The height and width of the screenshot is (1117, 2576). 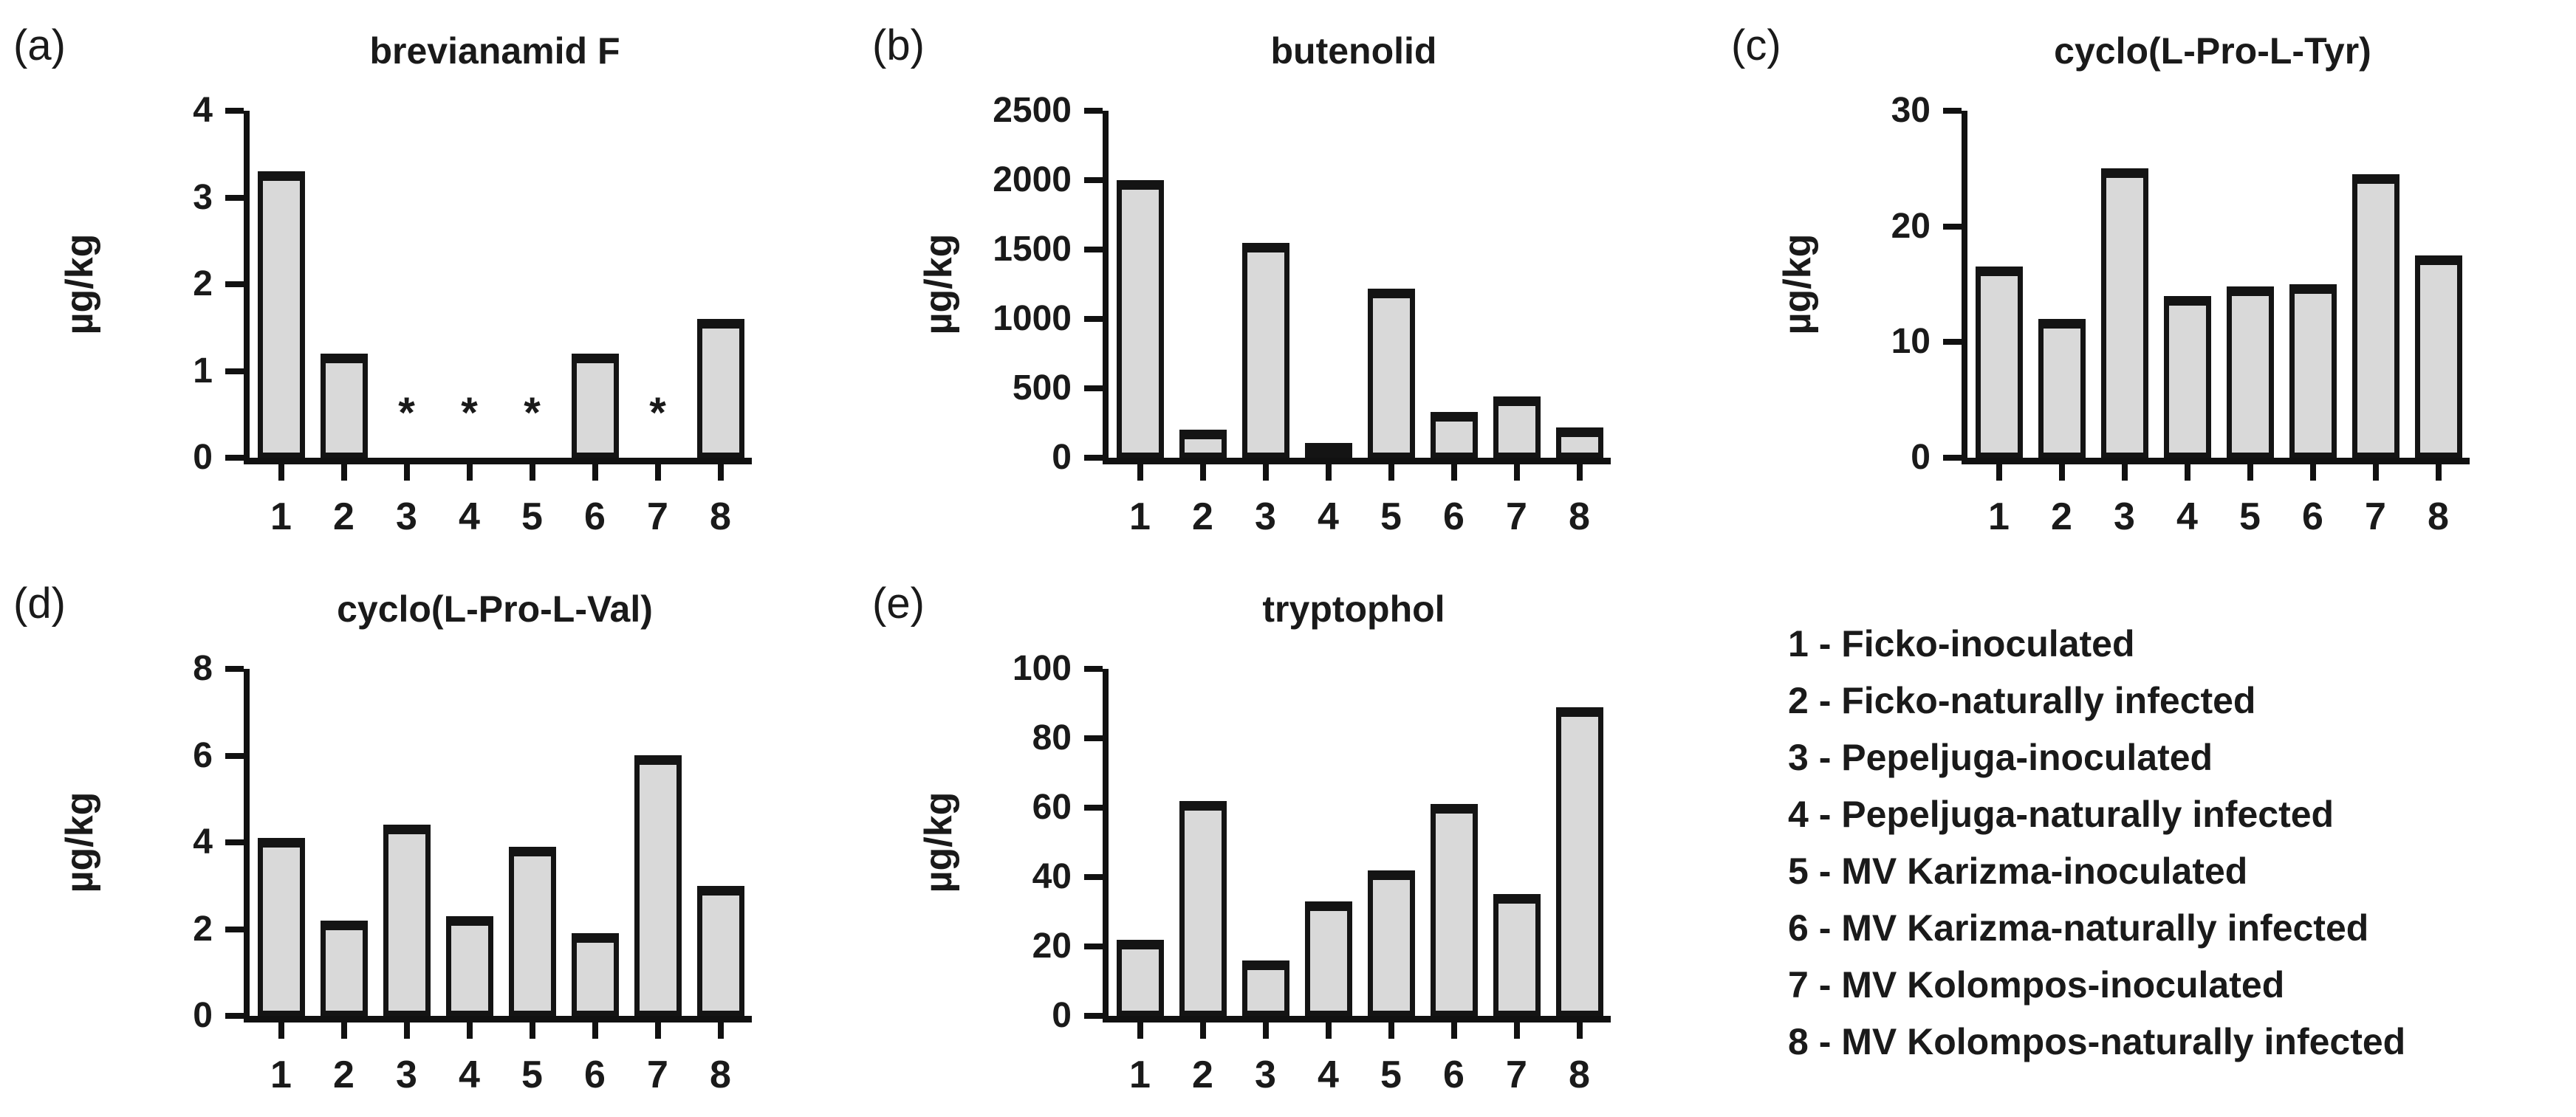 What do you see at coordinates (898, 604) in the screenshot?
I see `panel-label: (e)` at bounding box center [898, 604].